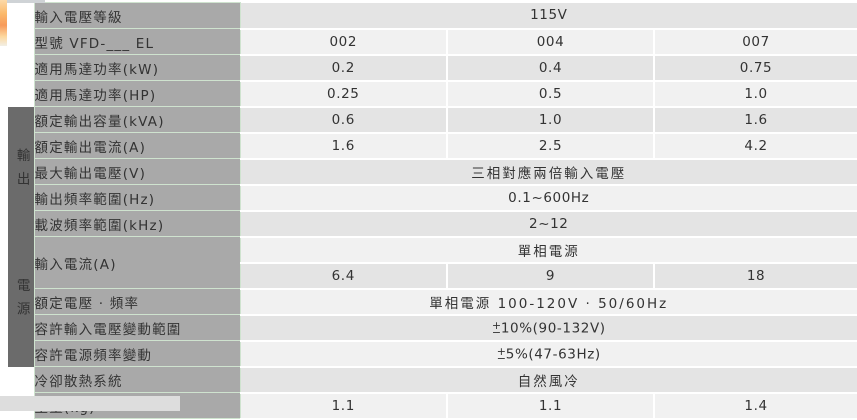 The image size is (857, 420). I want to click on value-cell: 2.5, so click(551, 146).